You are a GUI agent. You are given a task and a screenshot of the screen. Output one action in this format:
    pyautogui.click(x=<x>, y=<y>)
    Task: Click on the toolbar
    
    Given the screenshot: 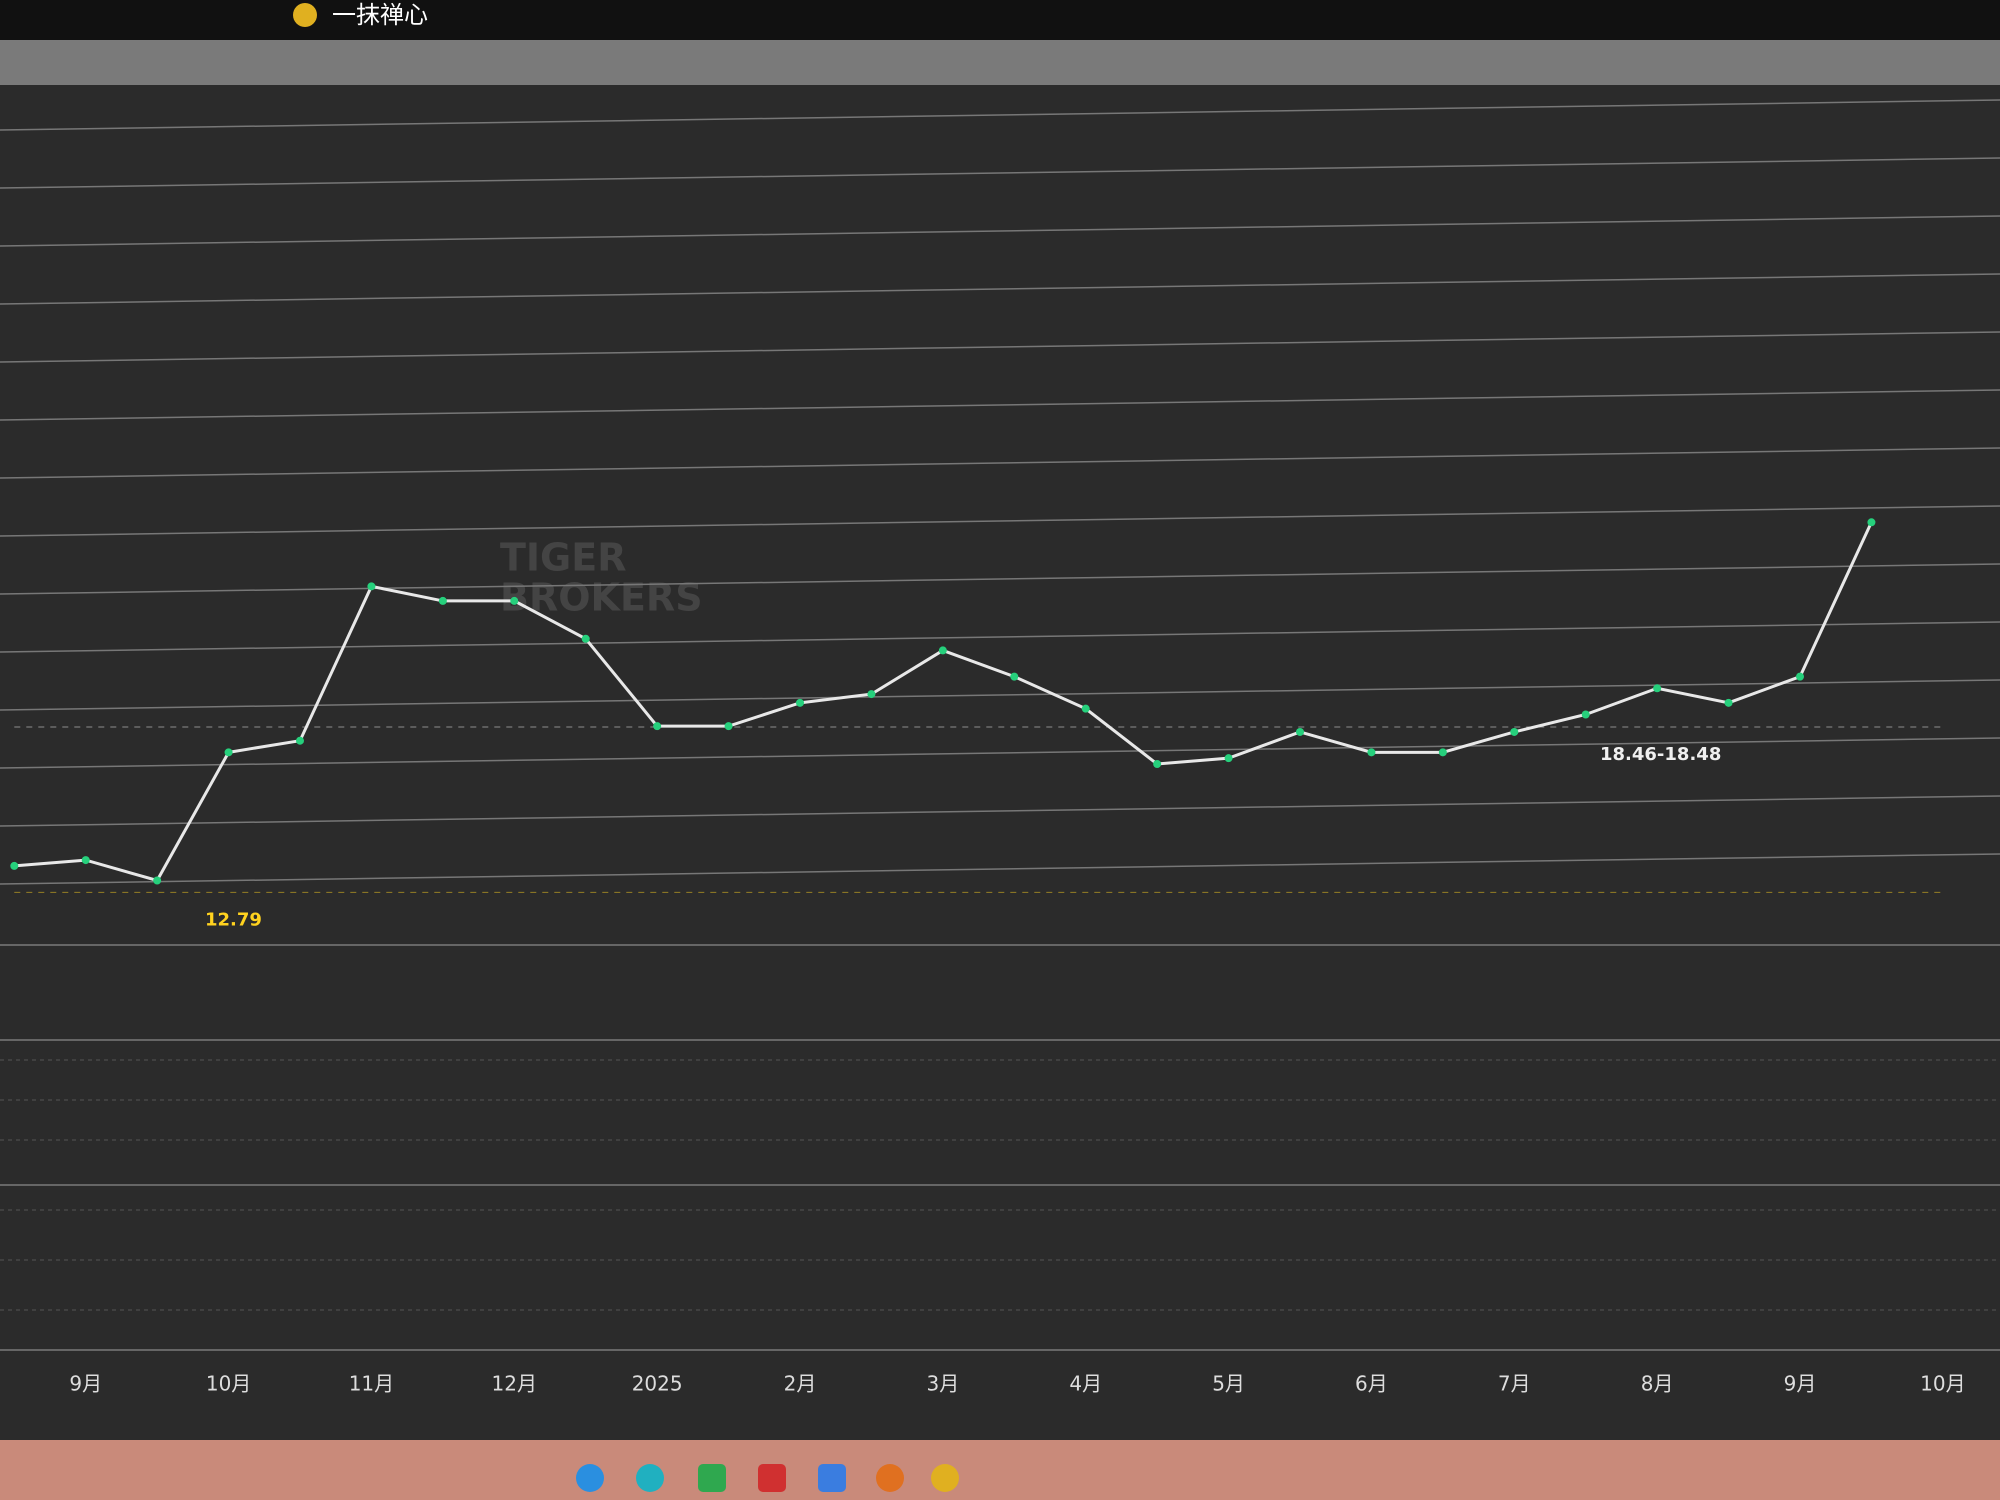 What is the action you would take?
    pyautogui.click(x=1000, y=62)
    